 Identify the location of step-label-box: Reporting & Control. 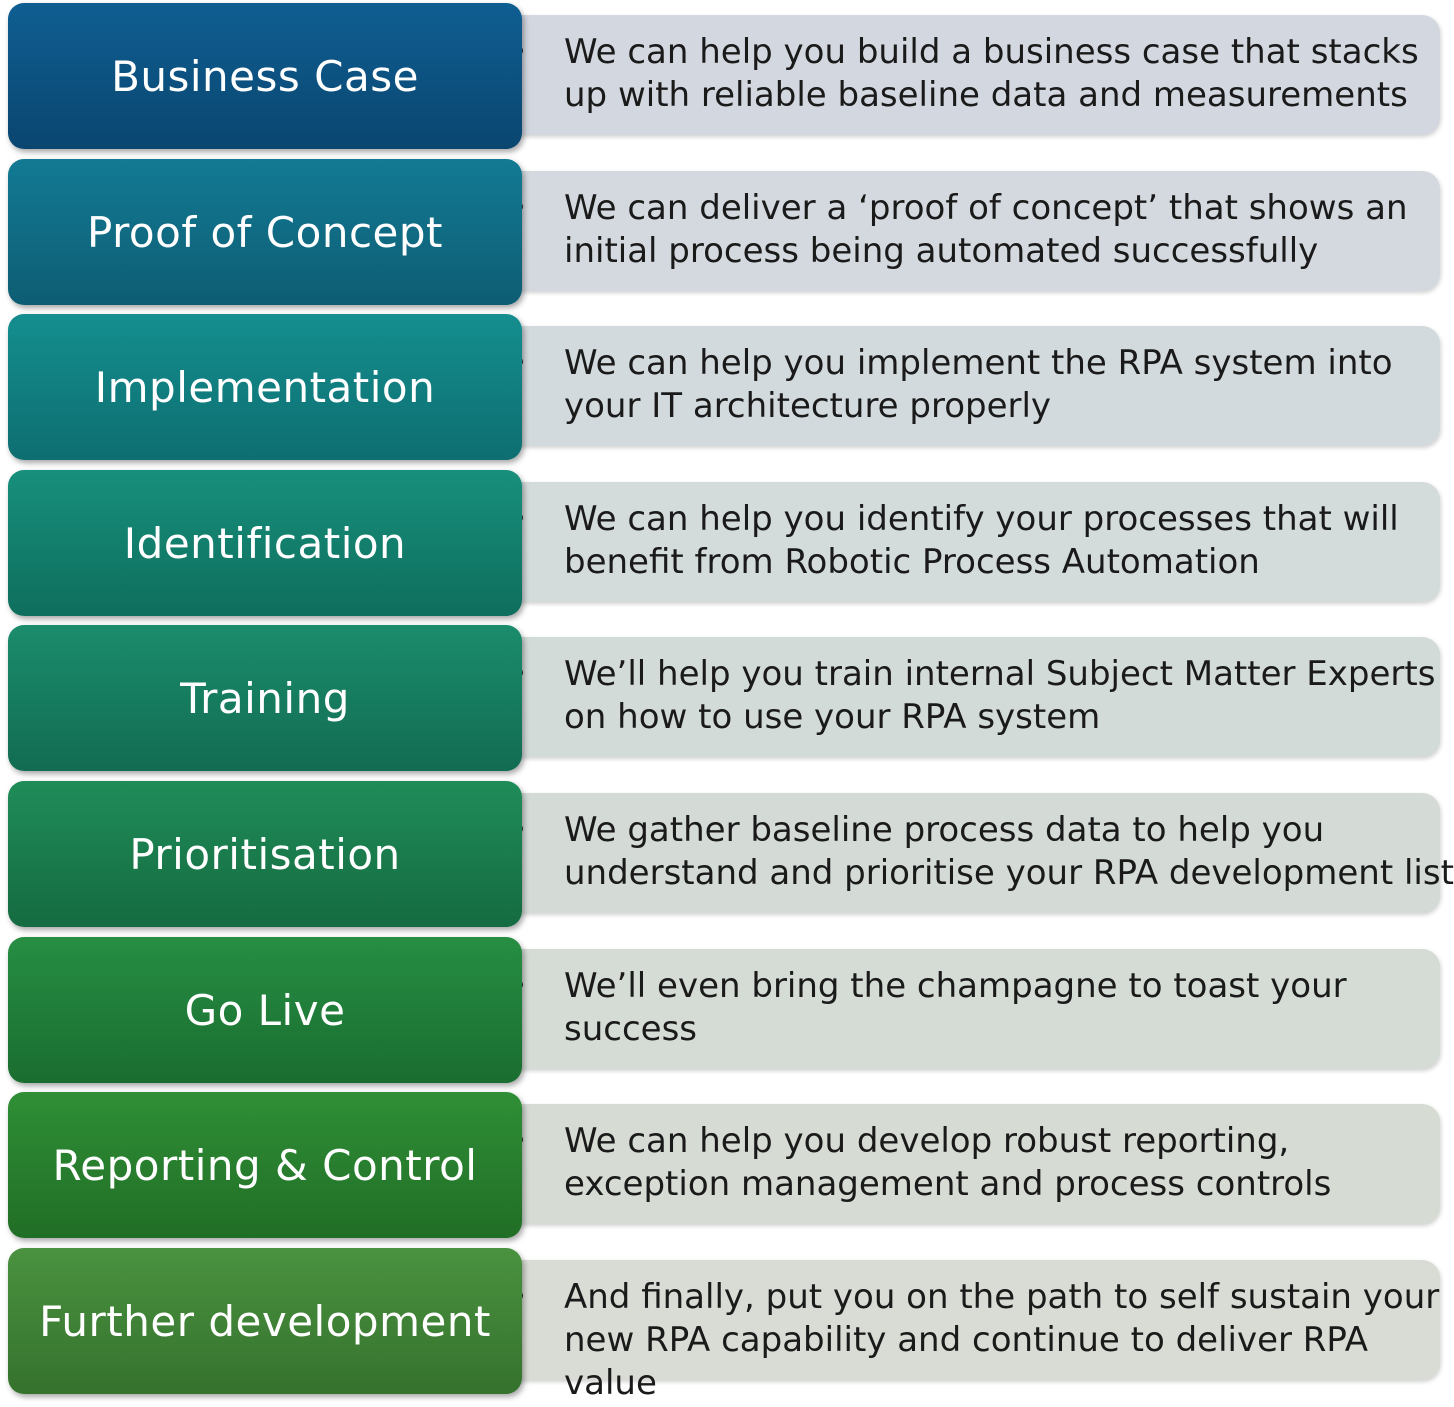
(265, 1165).